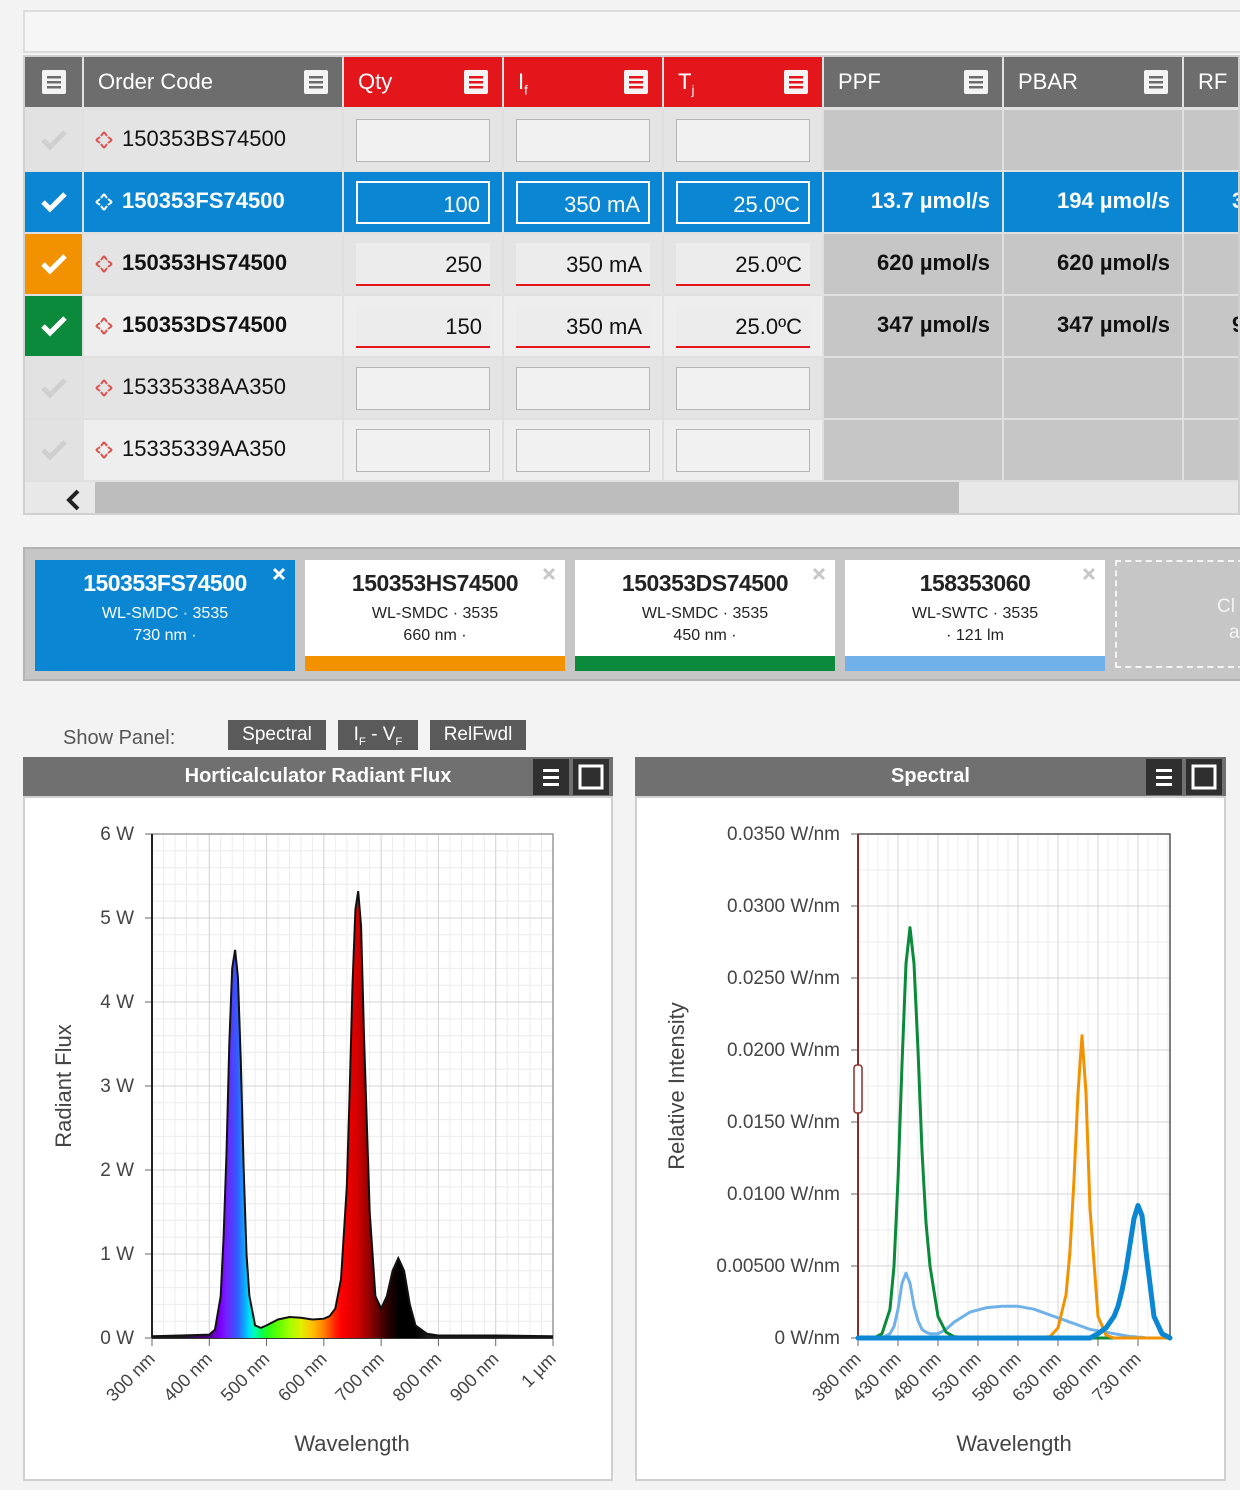 Image resolution: width=1240 pixels, height=1490 pixels. What do you see at coordinates (930, 776) in the screenshot?
I see `panel-title: Spectral` at bounding box center [930, 776].